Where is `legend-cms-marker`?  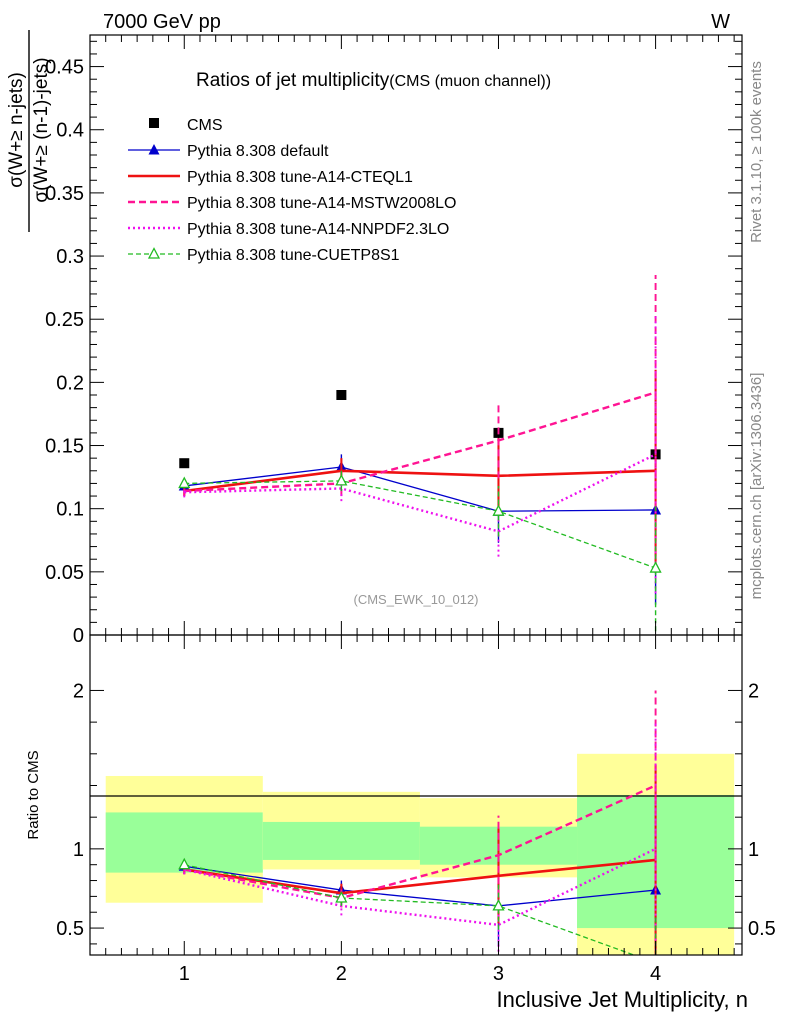 legend-cms-marker is located at coordinates (154, 123).